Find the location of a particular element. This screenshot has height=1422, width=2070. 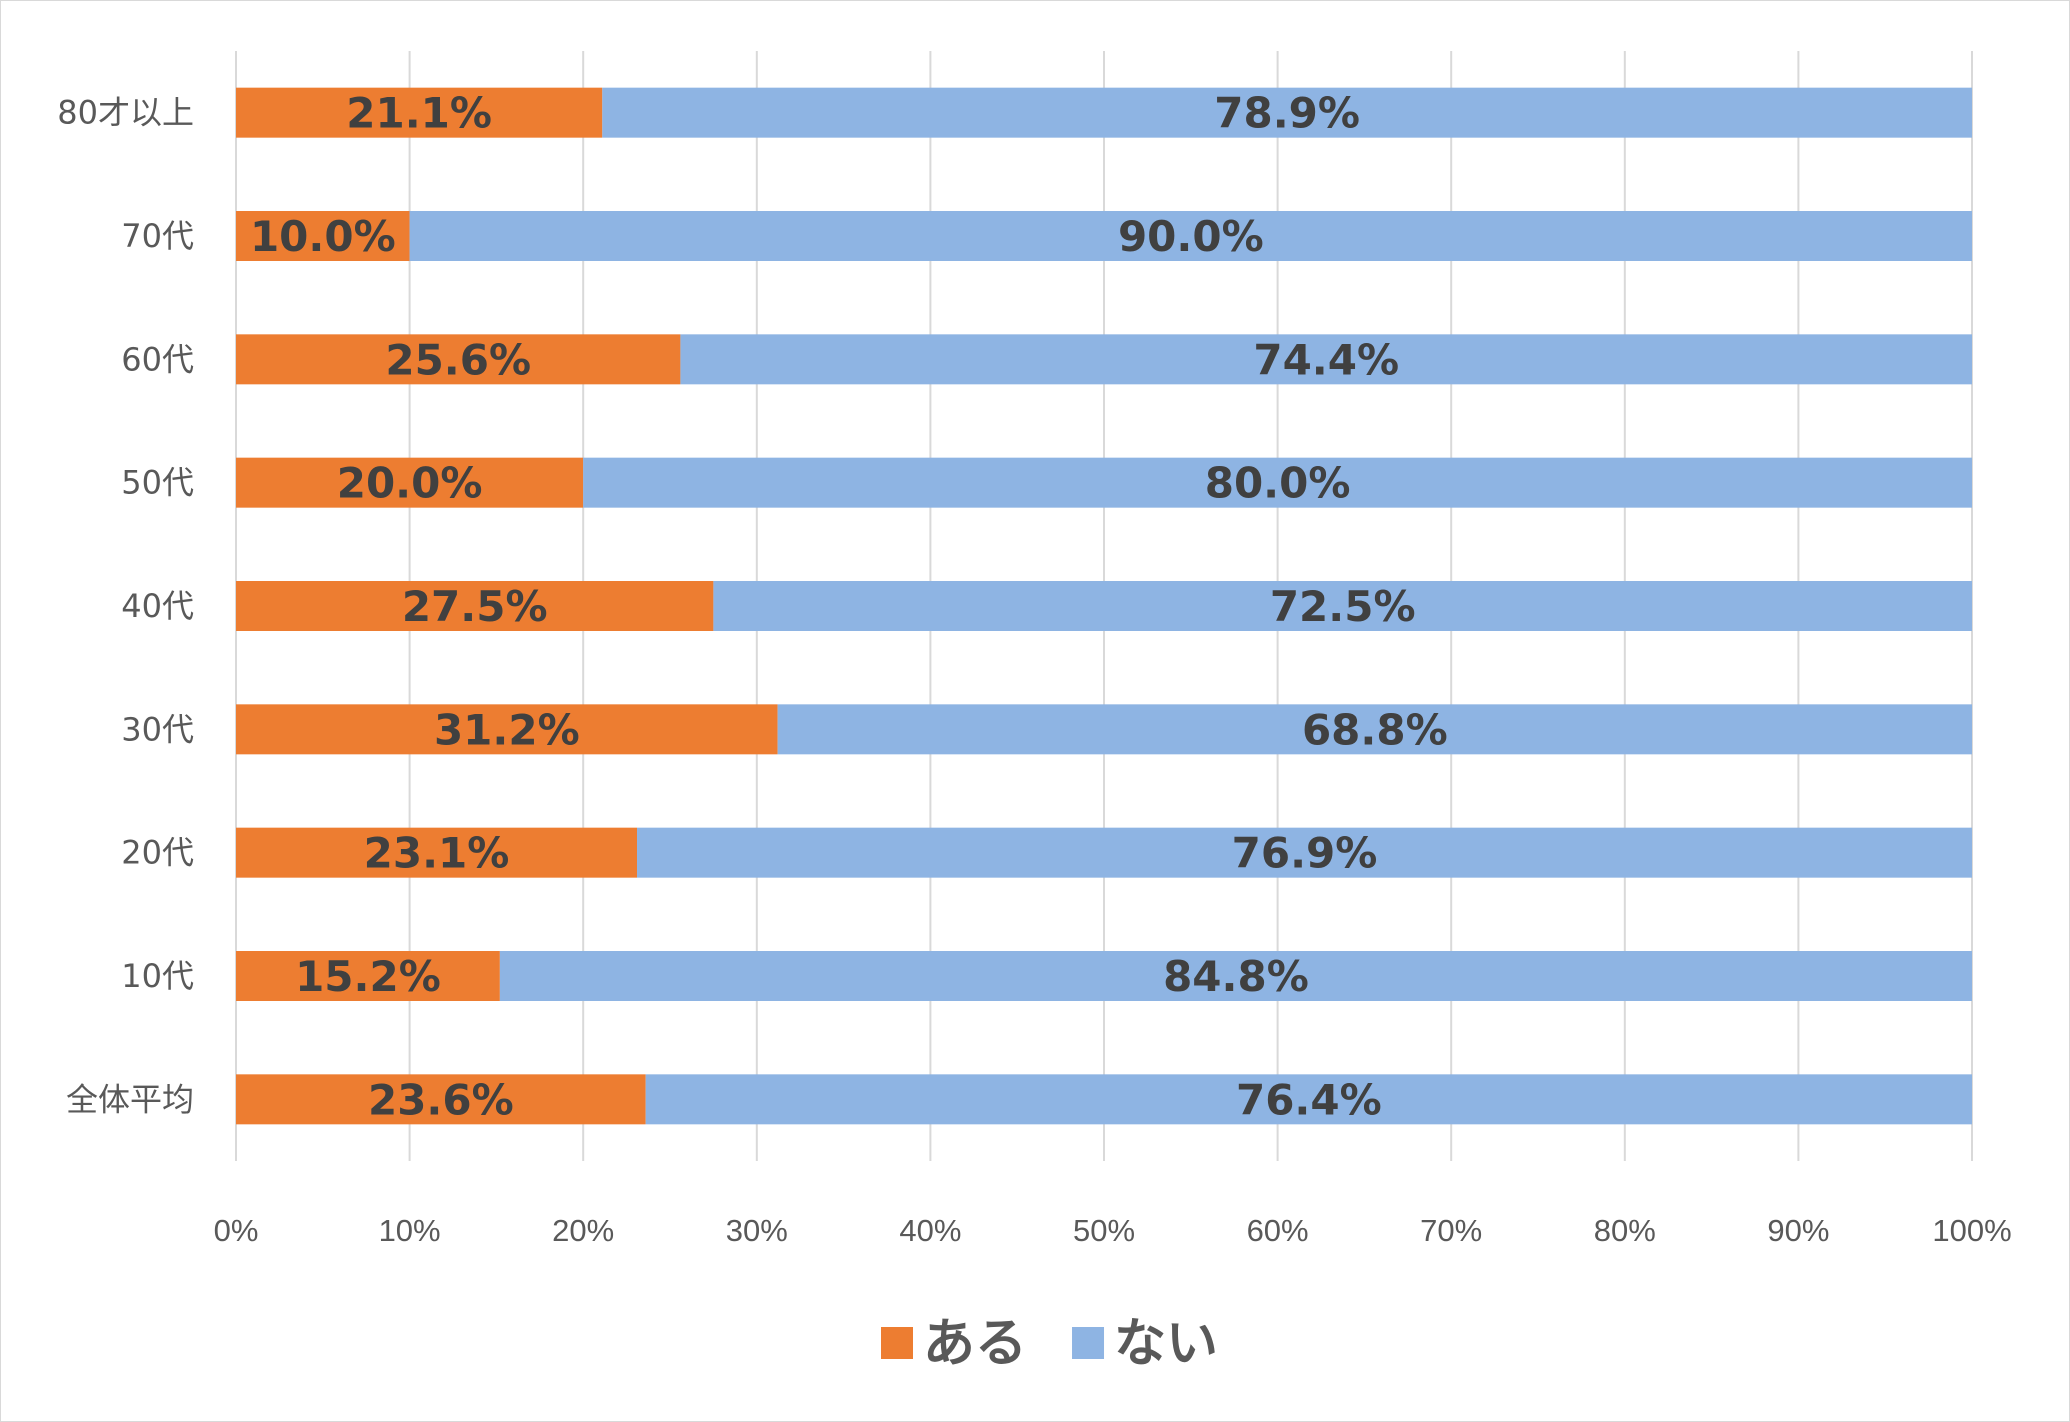

data-label: 10.0% is located at coordinates (323, 236).